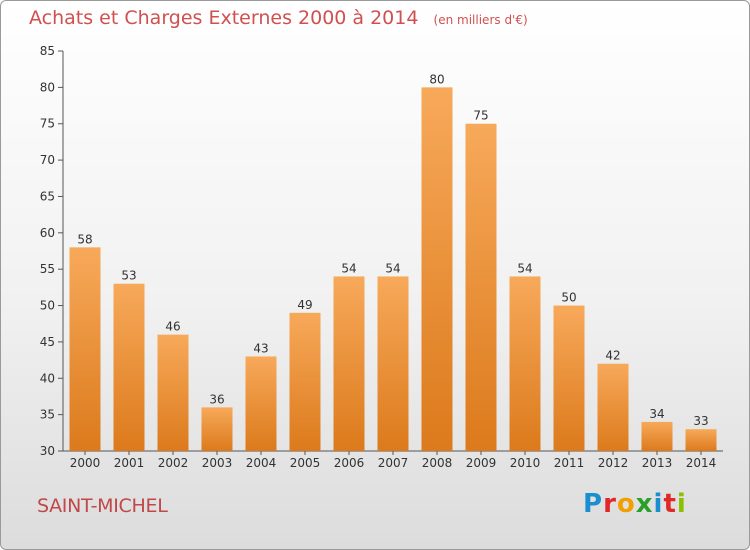 The image size is (750, 550). What do you see at coordinates (47, 87) in the screenshot?
I see `y-tick-label: 80` at bounding box center [47, 87].